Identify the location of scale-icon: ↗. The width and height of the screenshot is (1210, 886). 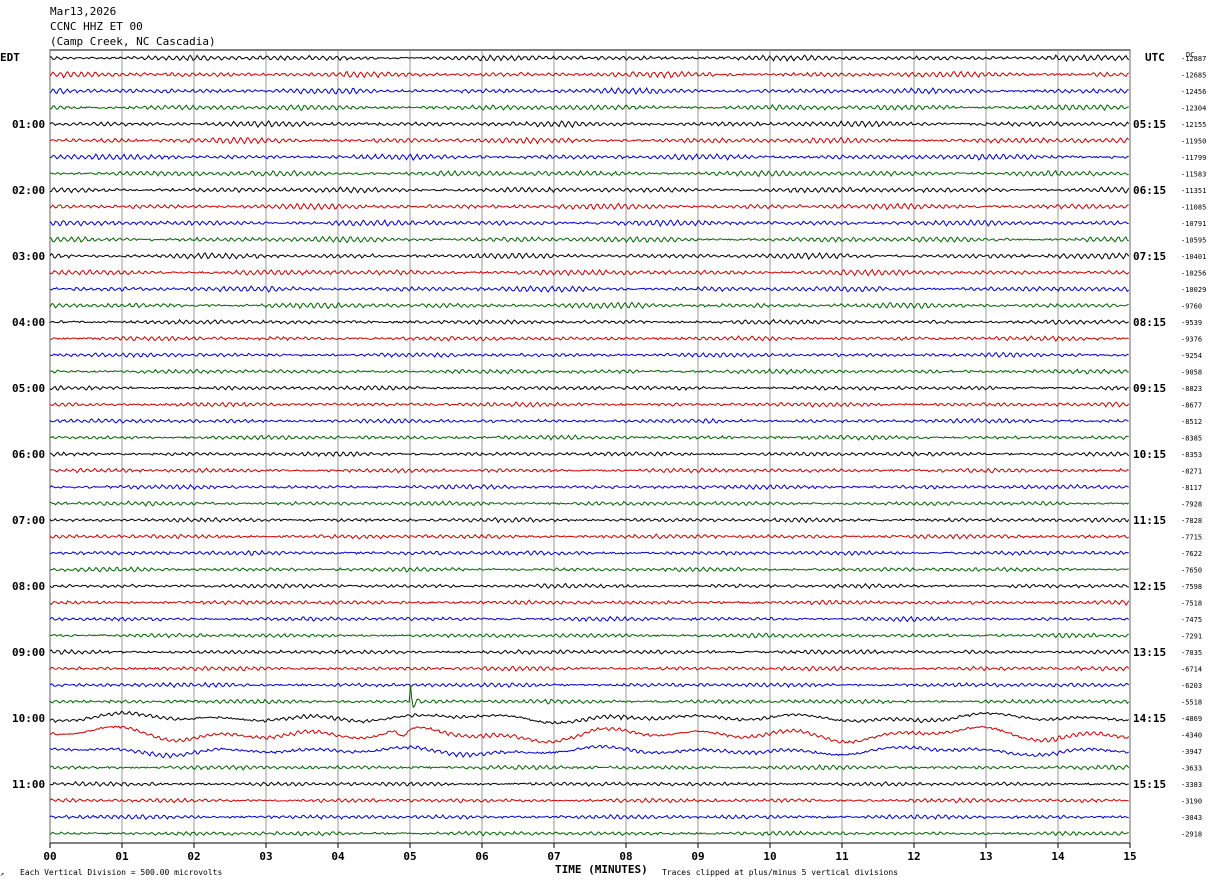
(2, 874).